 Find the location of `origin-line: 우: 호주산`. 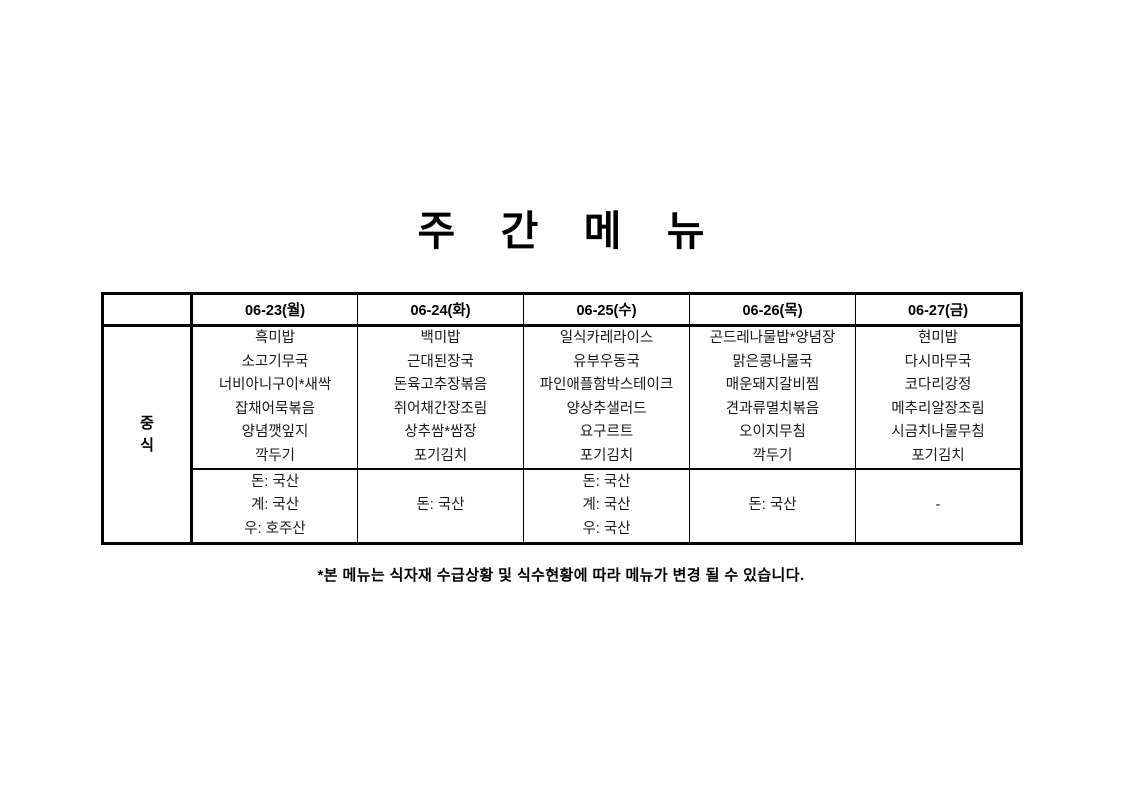

origin-line: 우: 호주산 is located at coordinates (275, 528).